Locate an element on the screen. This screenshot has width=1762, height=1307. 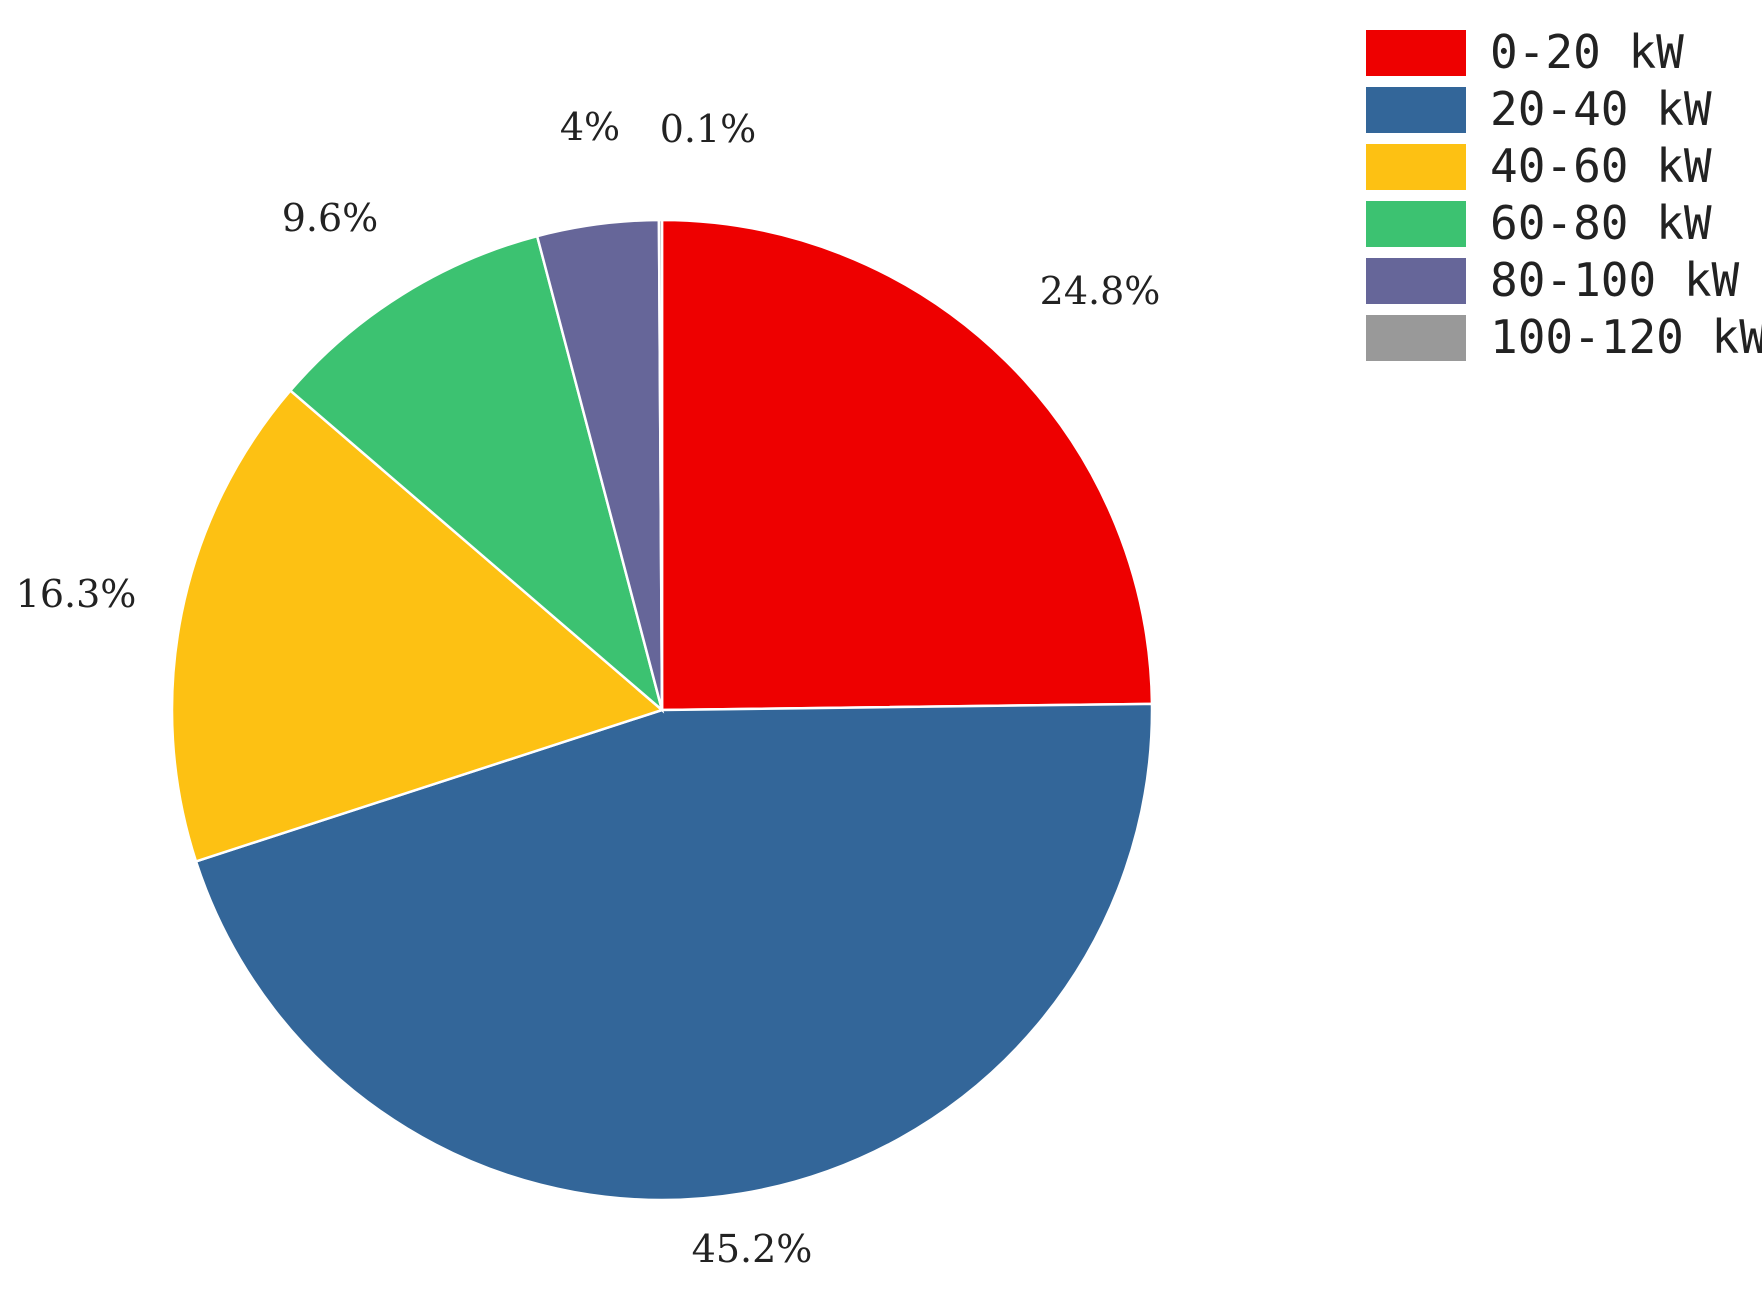
slice-label-80-100kw: 4% is located at coordinates (590, 127).